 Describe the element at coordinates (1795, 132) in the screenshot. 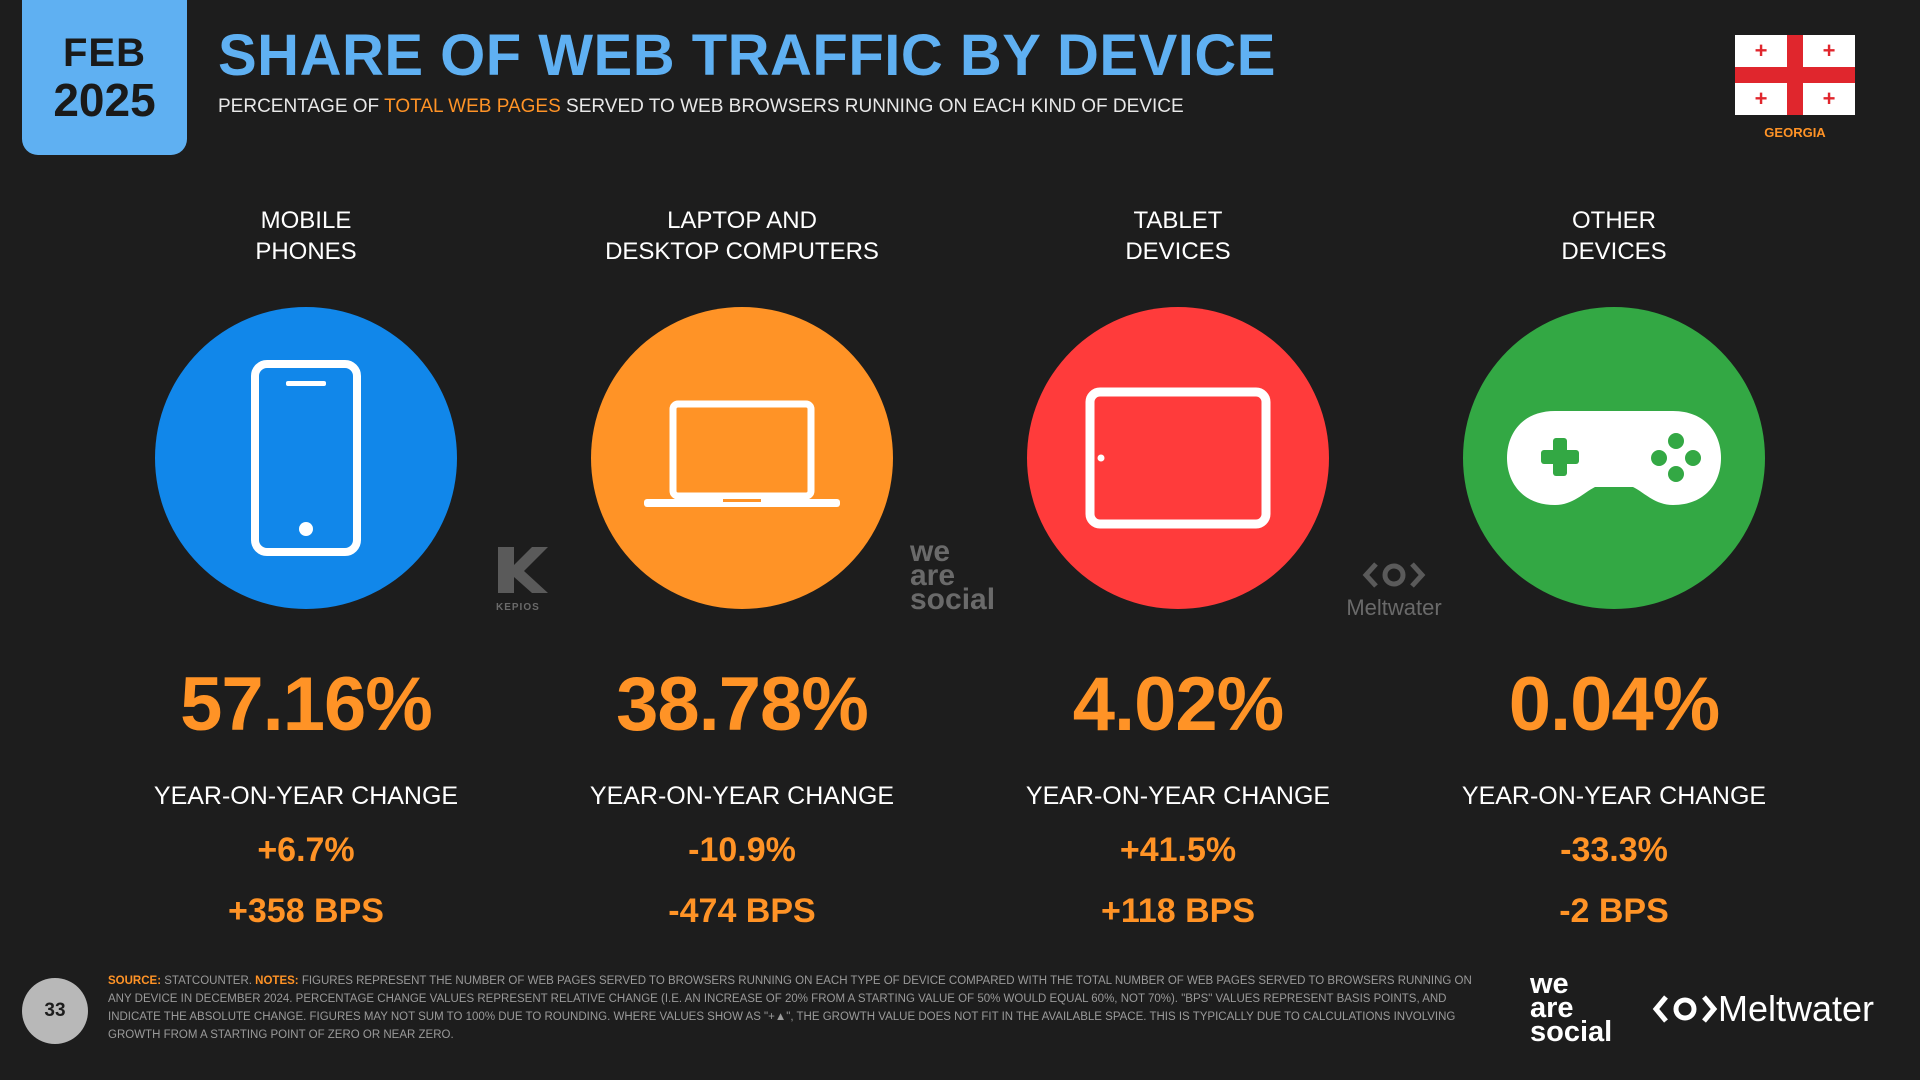

I see `country-label: GEORGIA` at that location.